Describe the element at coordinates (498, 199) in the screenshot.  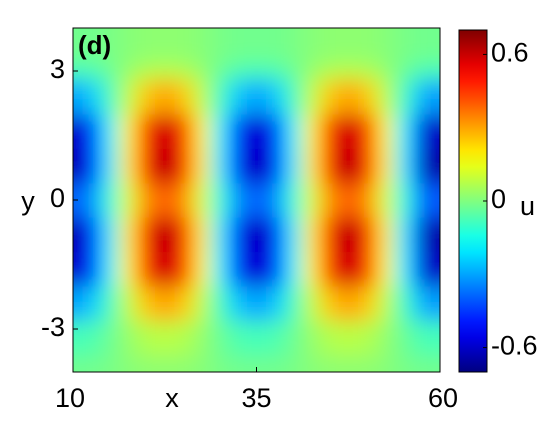
I see `colorbar-tick-label: 0` at that location.